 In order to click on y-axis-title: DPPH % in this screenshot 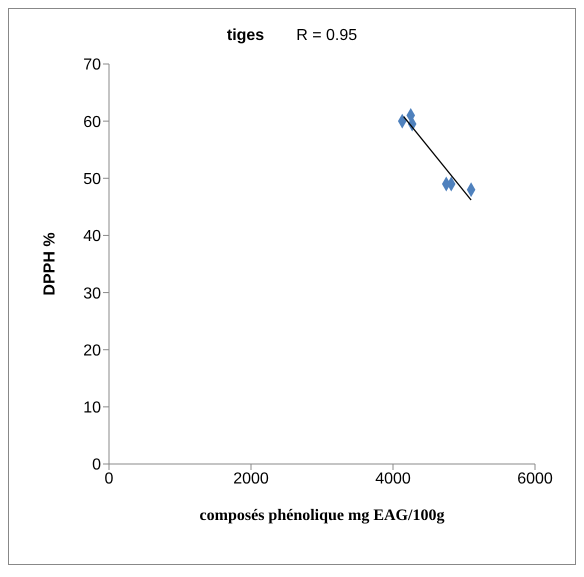, I will do `click(50, 264)`.